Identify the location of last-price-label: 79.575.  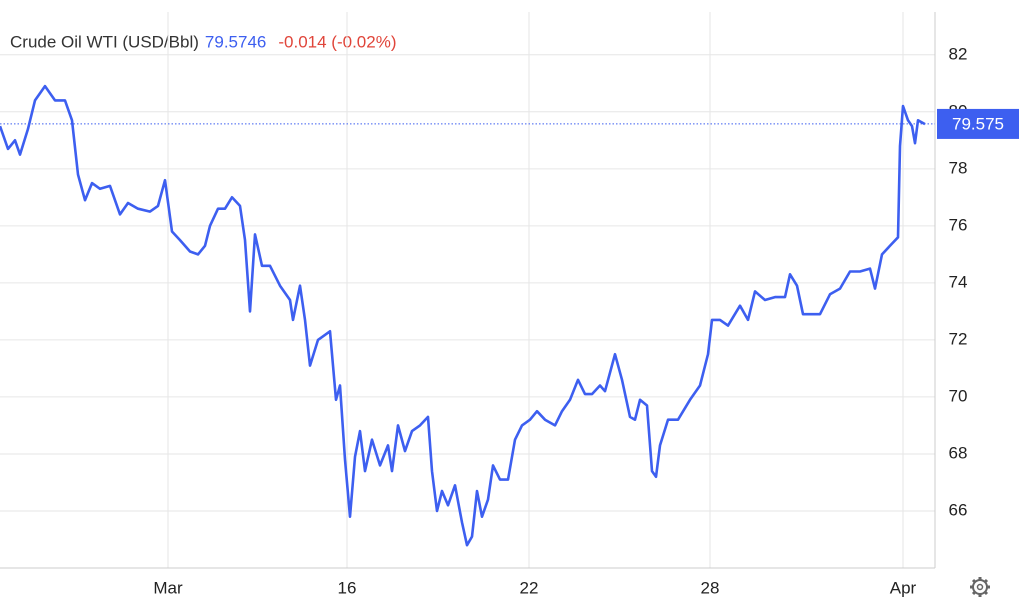
(978, 123).